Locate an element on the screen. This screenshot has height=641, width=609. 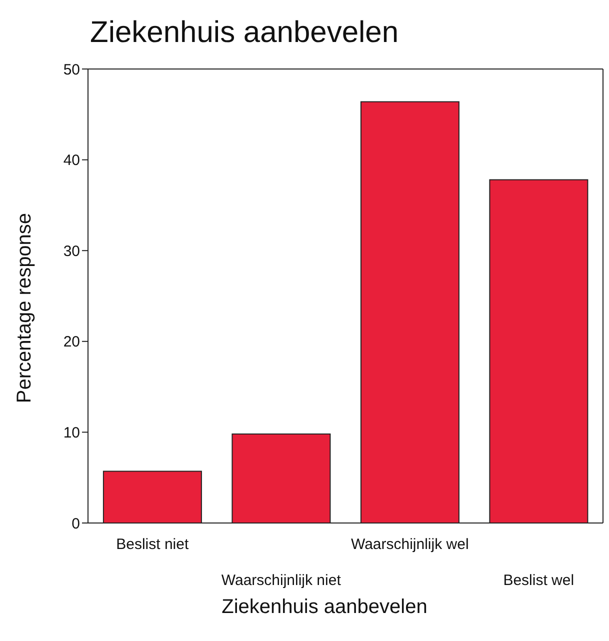
y-tick-label: 30 is located at coordinates (71, 251).